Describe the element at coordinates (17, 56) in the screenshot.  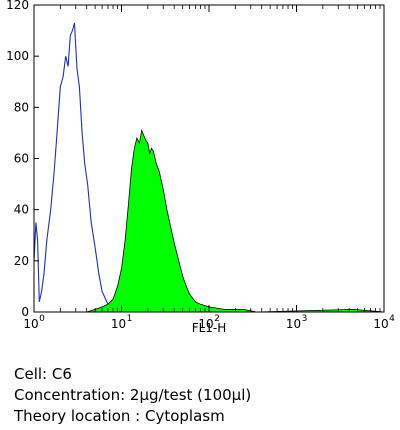
I see `y-tick-label: 100` at that location.